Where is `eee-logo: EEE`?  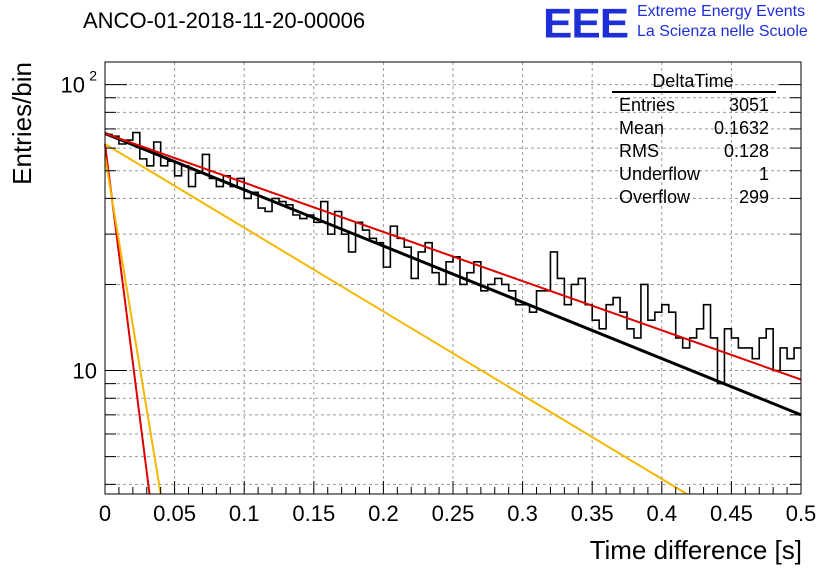 eee-logo: EEE is located at coordinates (586, 23).